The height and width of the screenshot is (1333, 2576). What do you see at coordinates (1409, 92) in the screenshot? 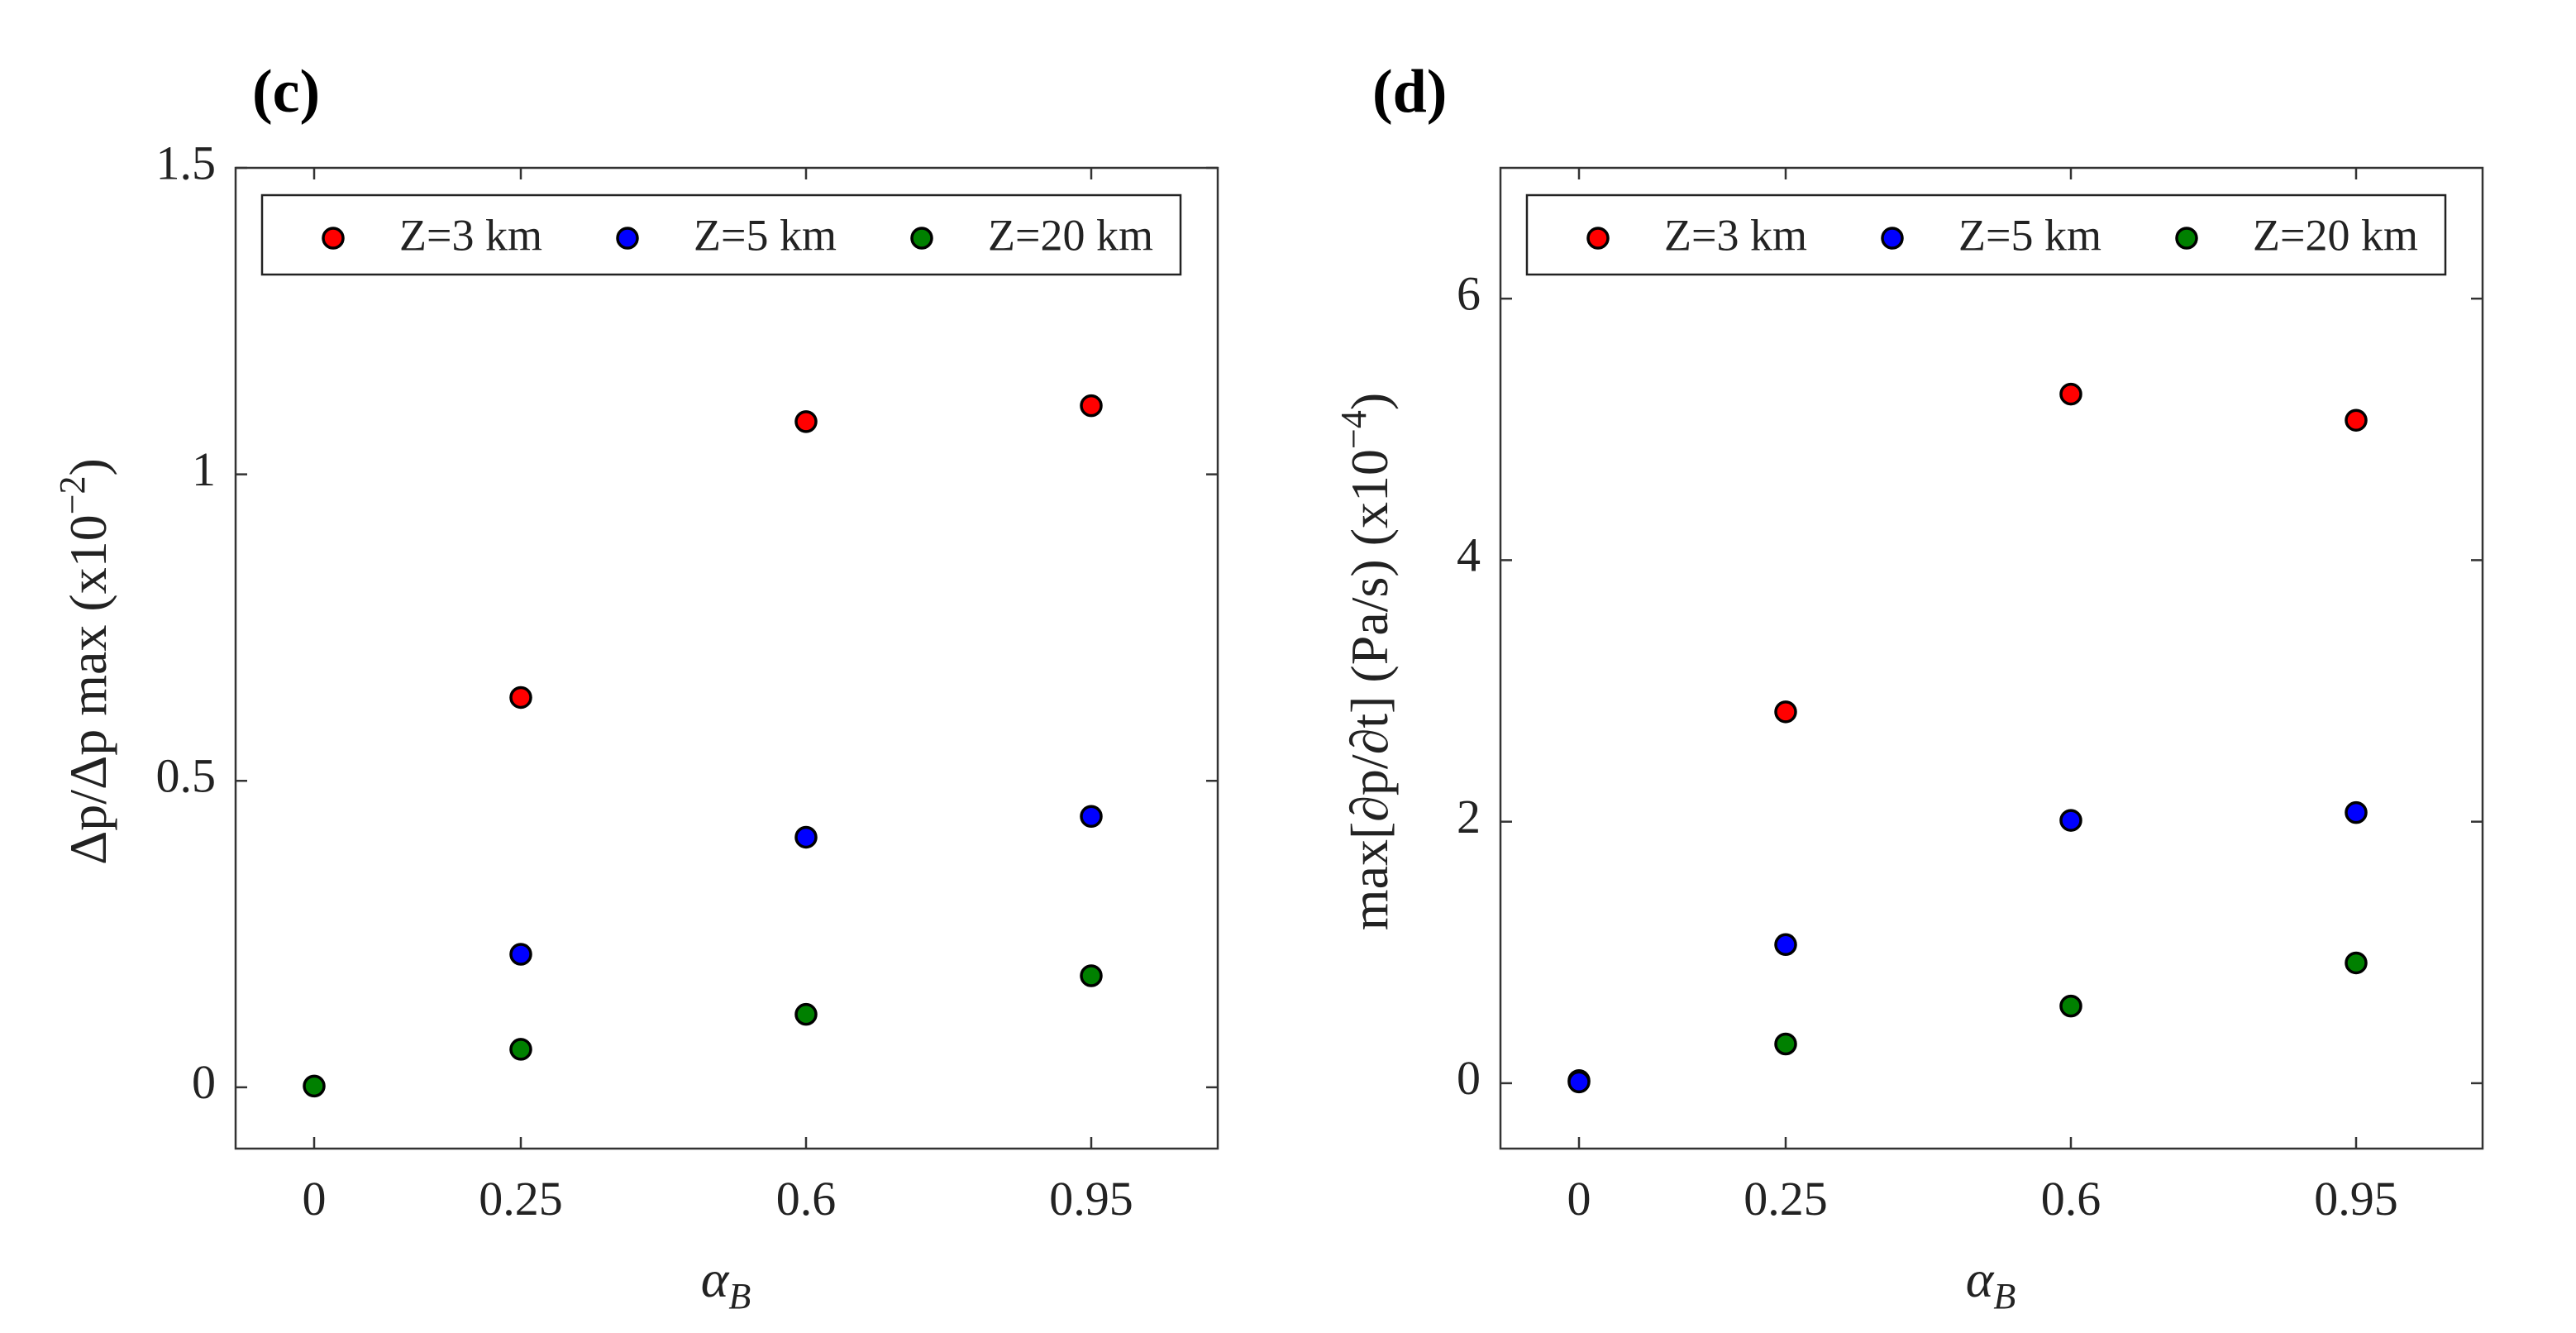
I see `panel-label-d: (d)` at bounding box center [1409, 92].